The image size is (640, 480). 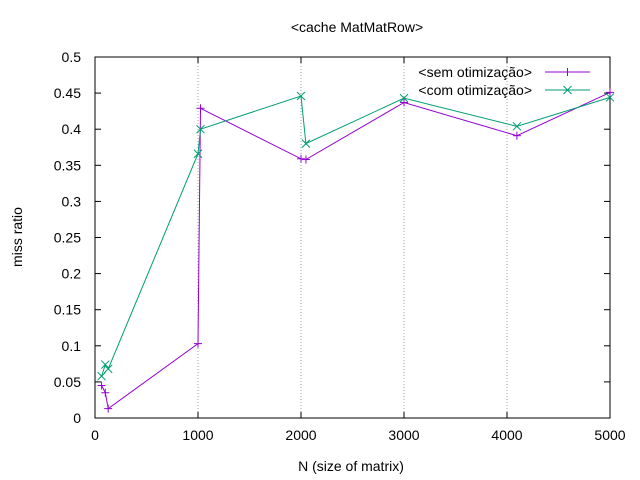 I want to click on x-tick-label: 1000, so click(x=197, y=435).